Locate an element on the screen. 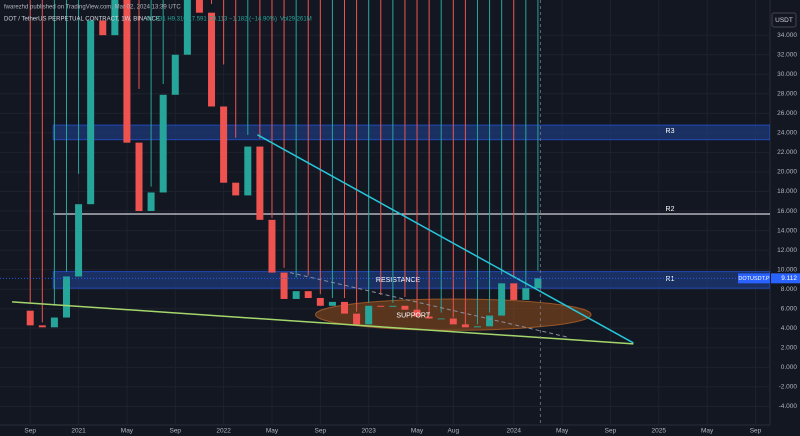 Image resolution: width=800 pixels, height=436 pixels. y-tick-label: 18.000 is located at coordinates (787, 191).